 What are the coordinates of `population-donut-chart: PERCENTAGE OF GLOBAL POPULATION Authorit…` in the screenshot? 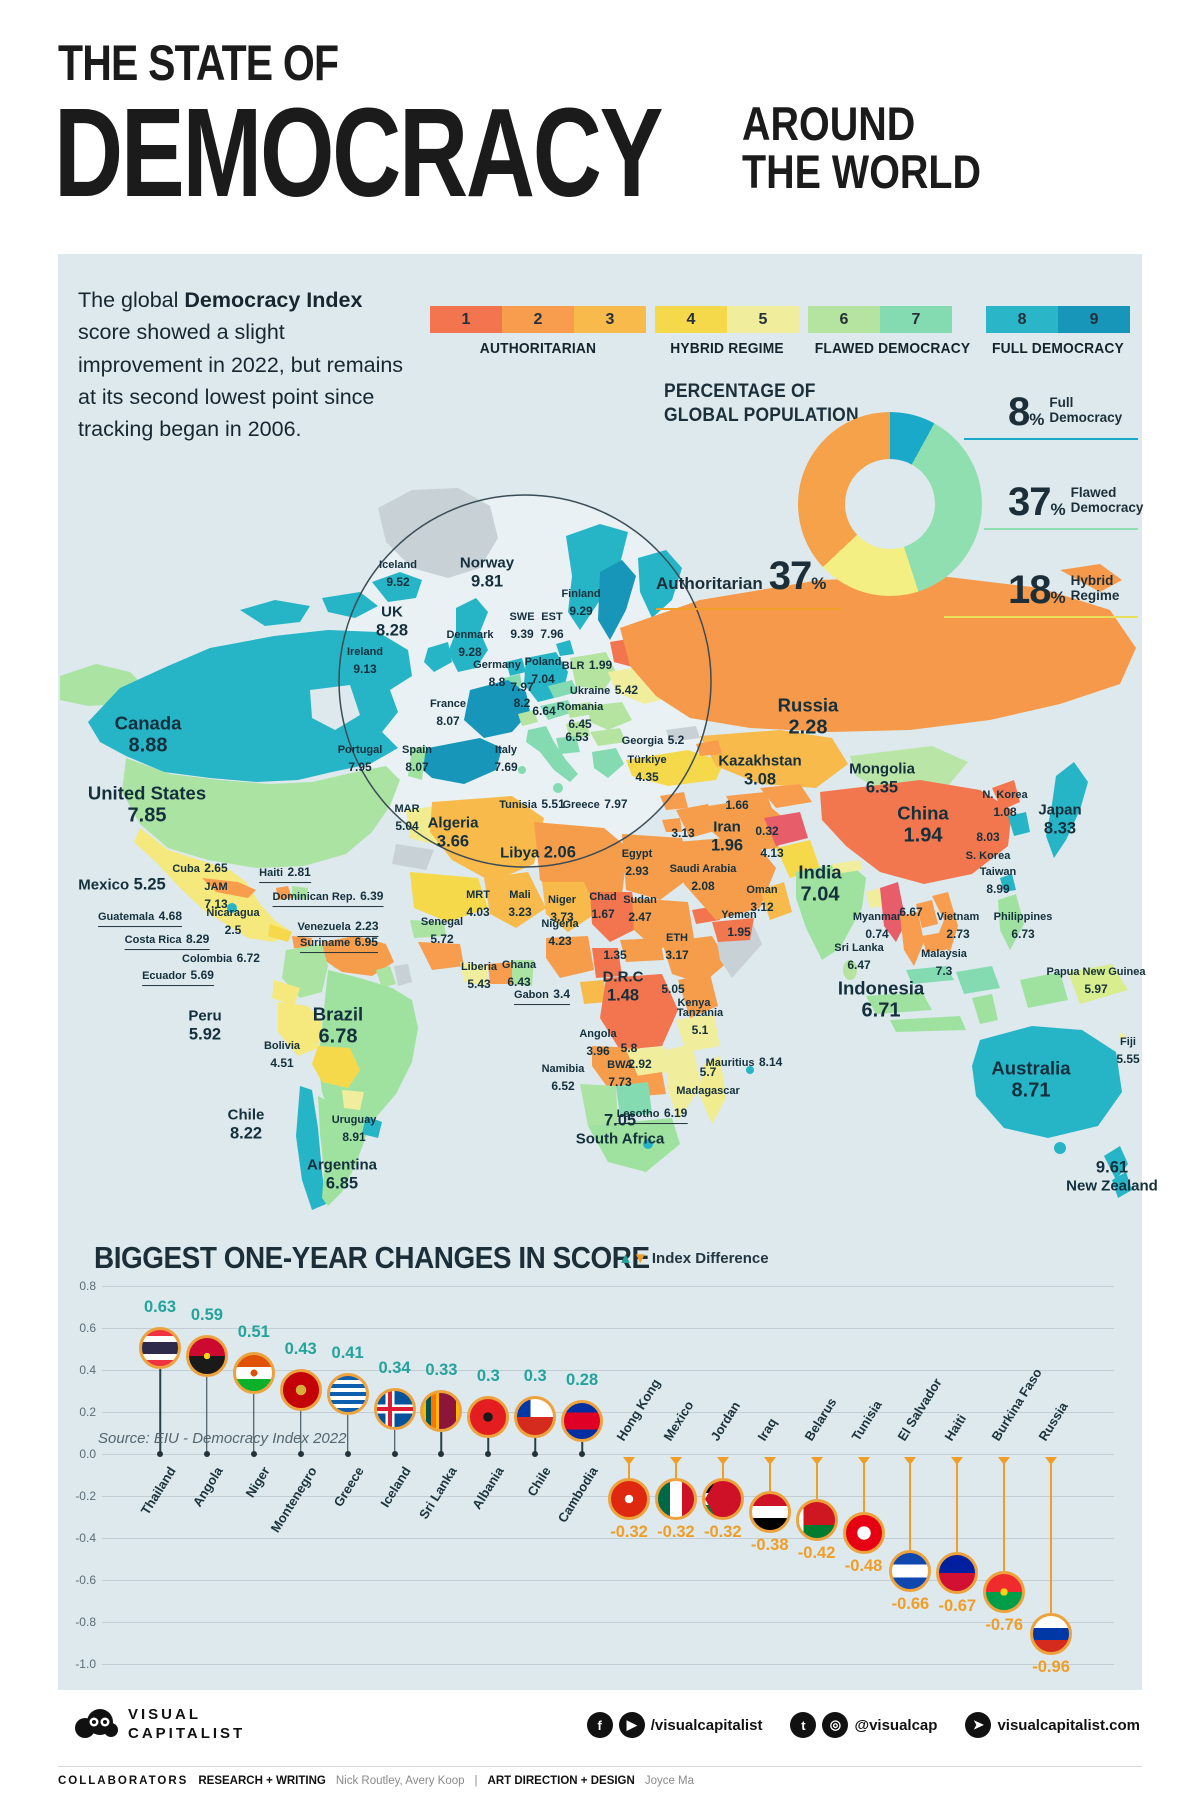 It's located at (899, 495).